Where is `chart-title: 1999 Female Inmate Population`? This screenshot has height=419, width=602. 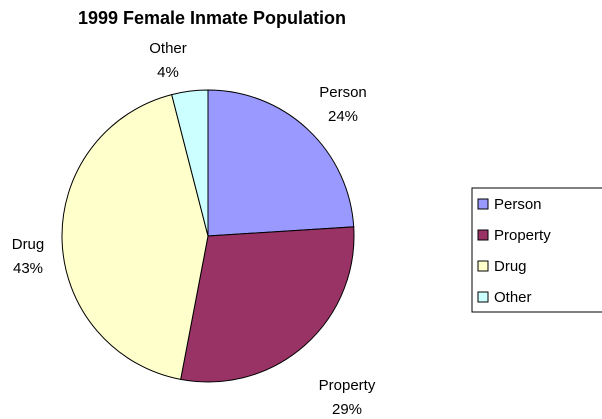 chart-title: 1999 Female Inmate Population is located at coordinates (212, 18).